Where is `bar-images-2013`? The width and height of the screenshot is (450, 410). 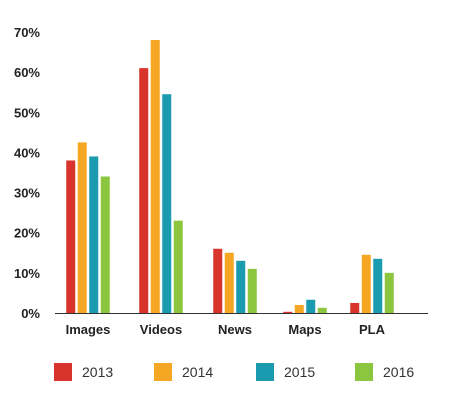
bar-images-2013 is located at coordinates (71, 236).